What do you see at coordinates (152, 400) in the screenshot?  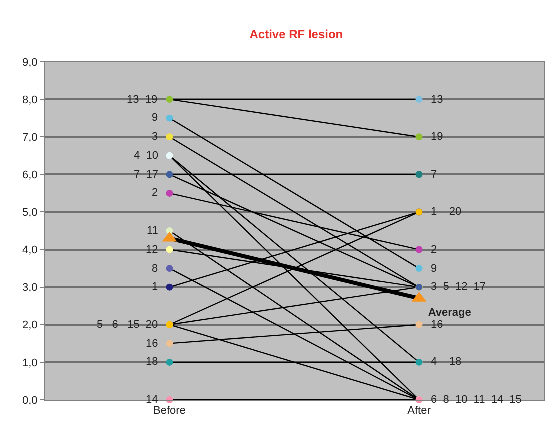 I see `annotation: 14` at bounding box center [152, 400].